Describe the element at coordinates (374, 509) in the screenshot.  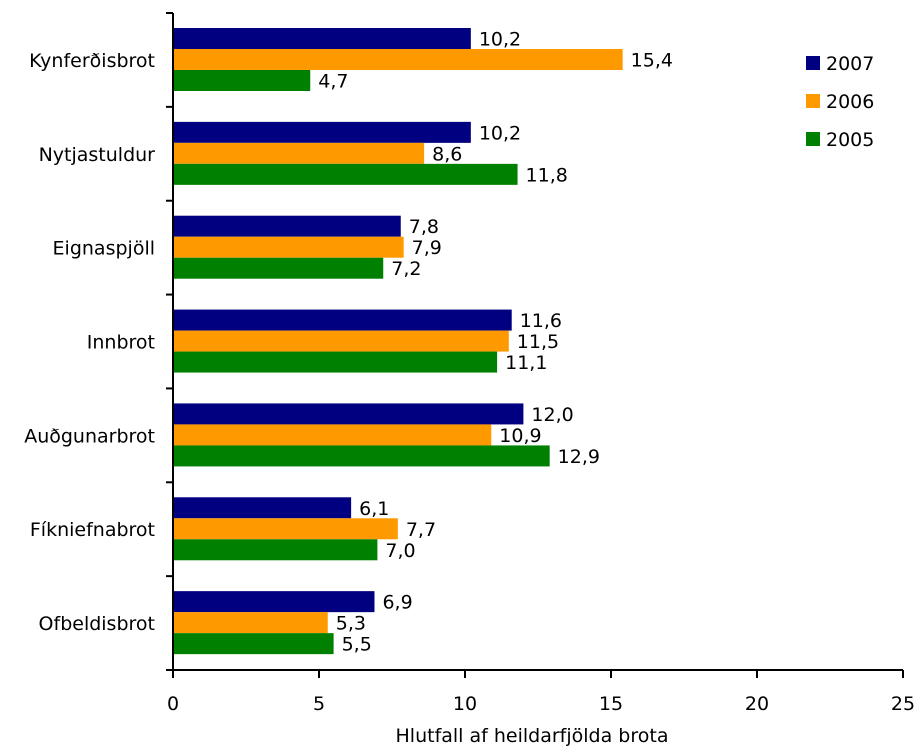
I see `bar-value-label: 6,1` at that location.